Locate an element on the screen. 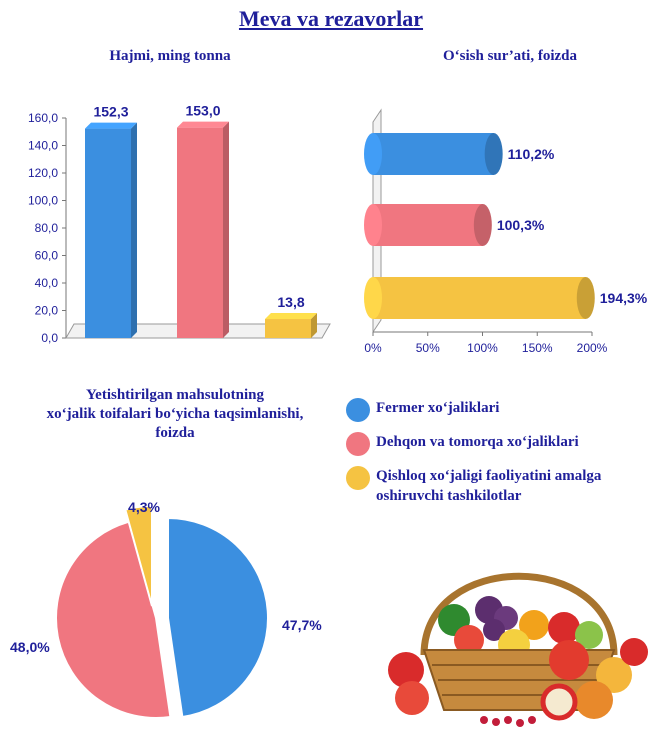  x-tick-label: 200% is located at coordinates (592, 348).